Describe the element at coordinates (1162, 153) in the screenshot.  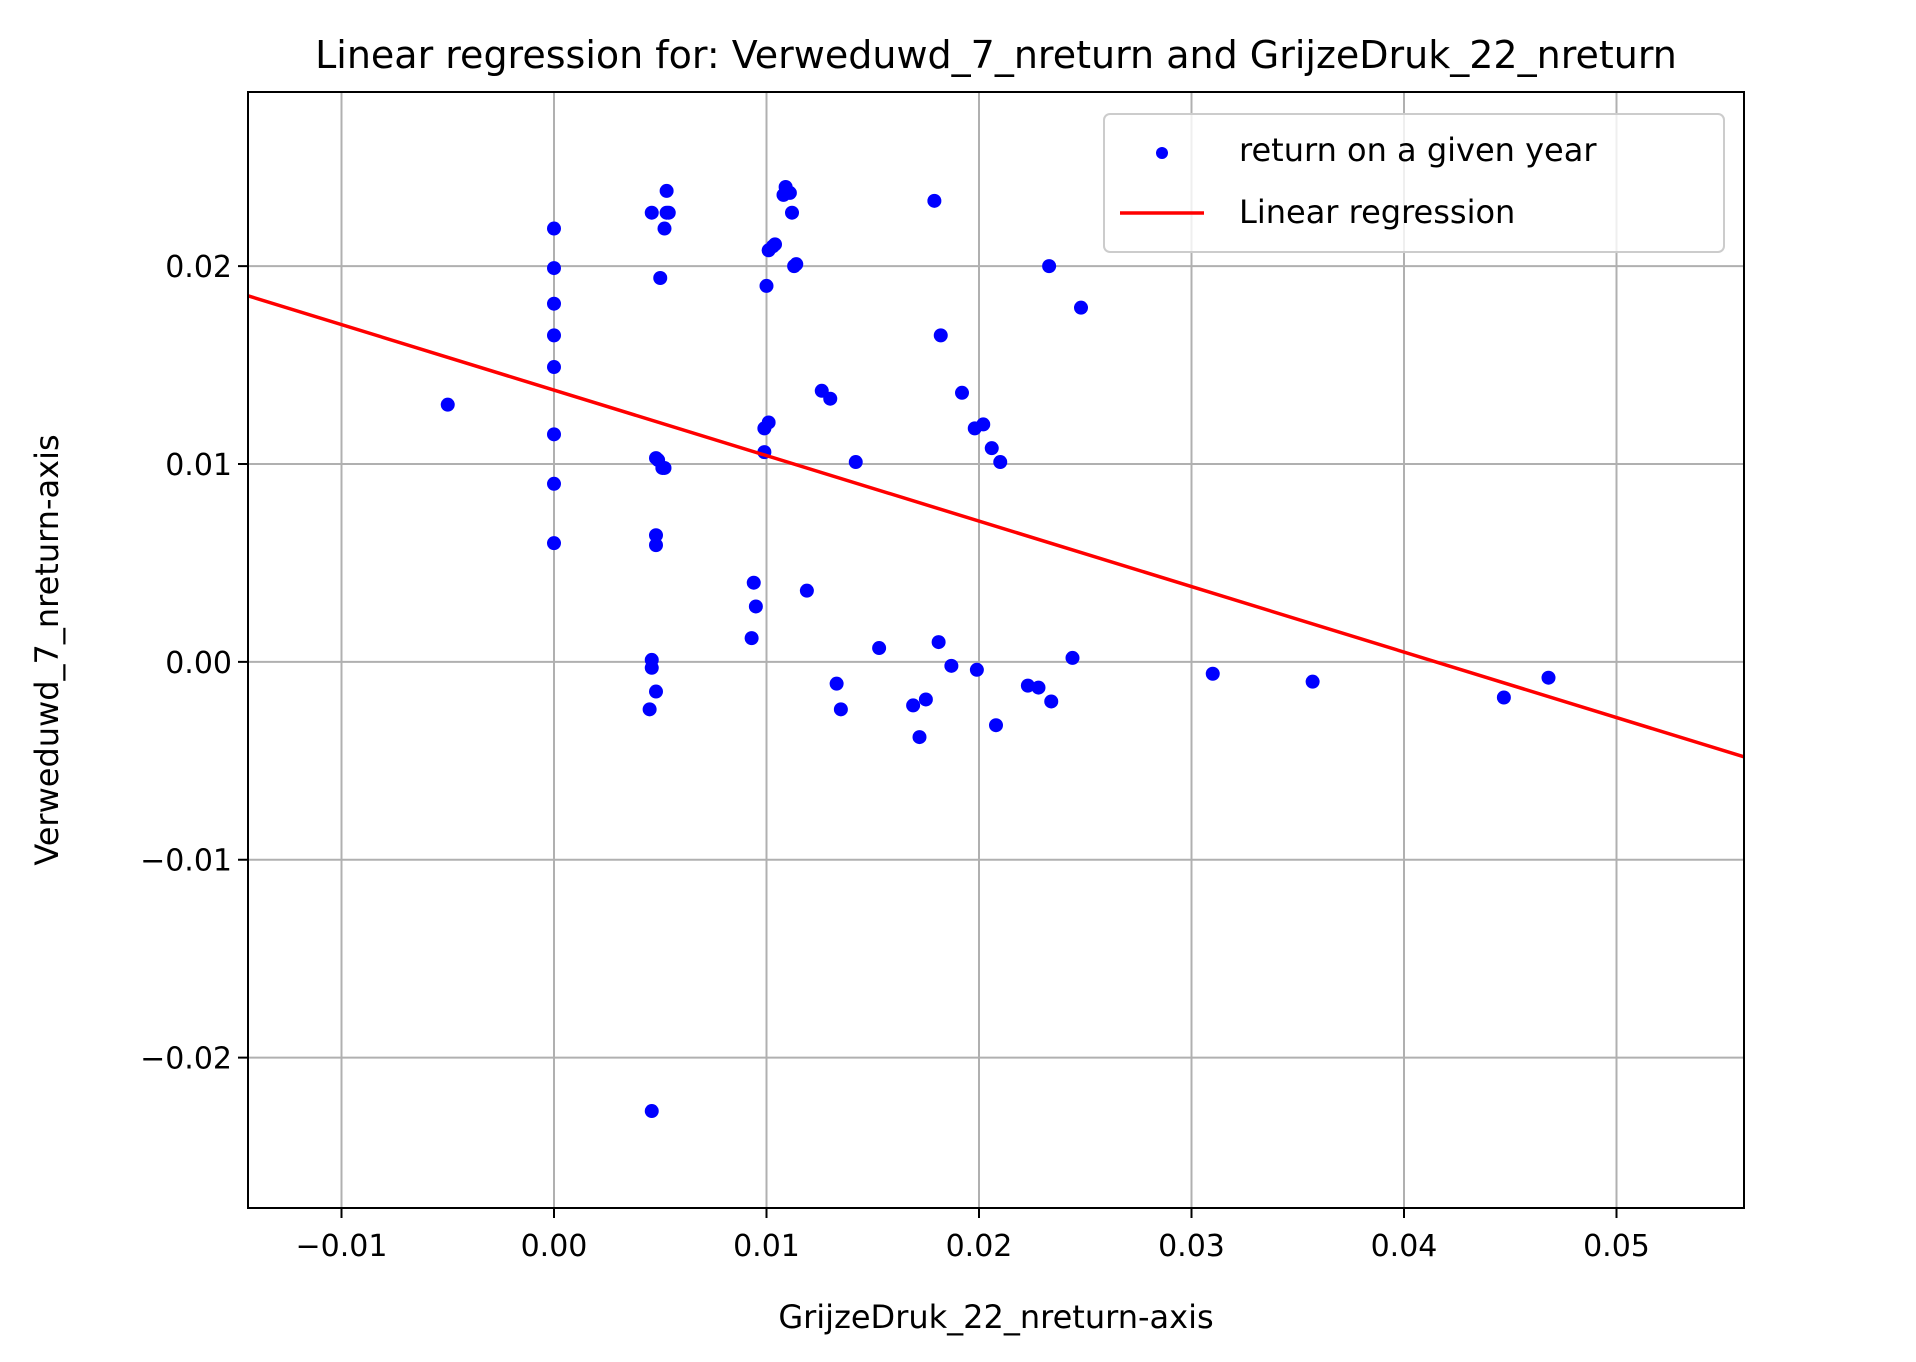
I see `legend-scatter-marker` at that location.